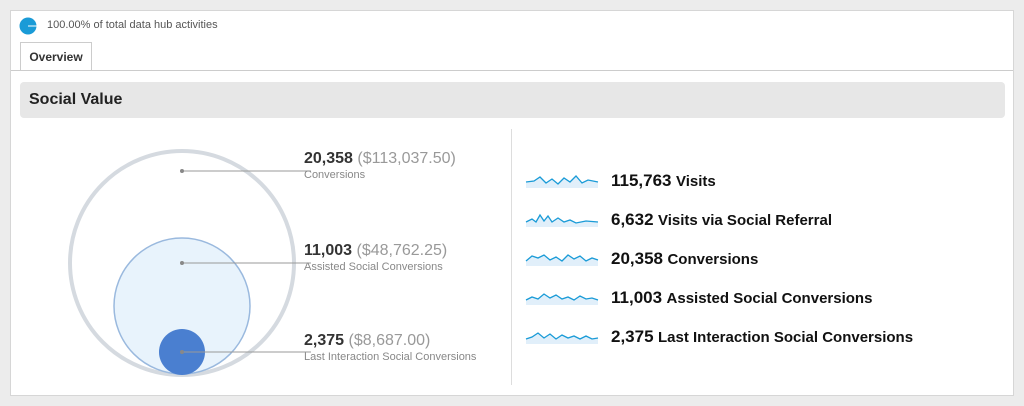  I want to click on metric-value: 6,632, so click(632, 219).